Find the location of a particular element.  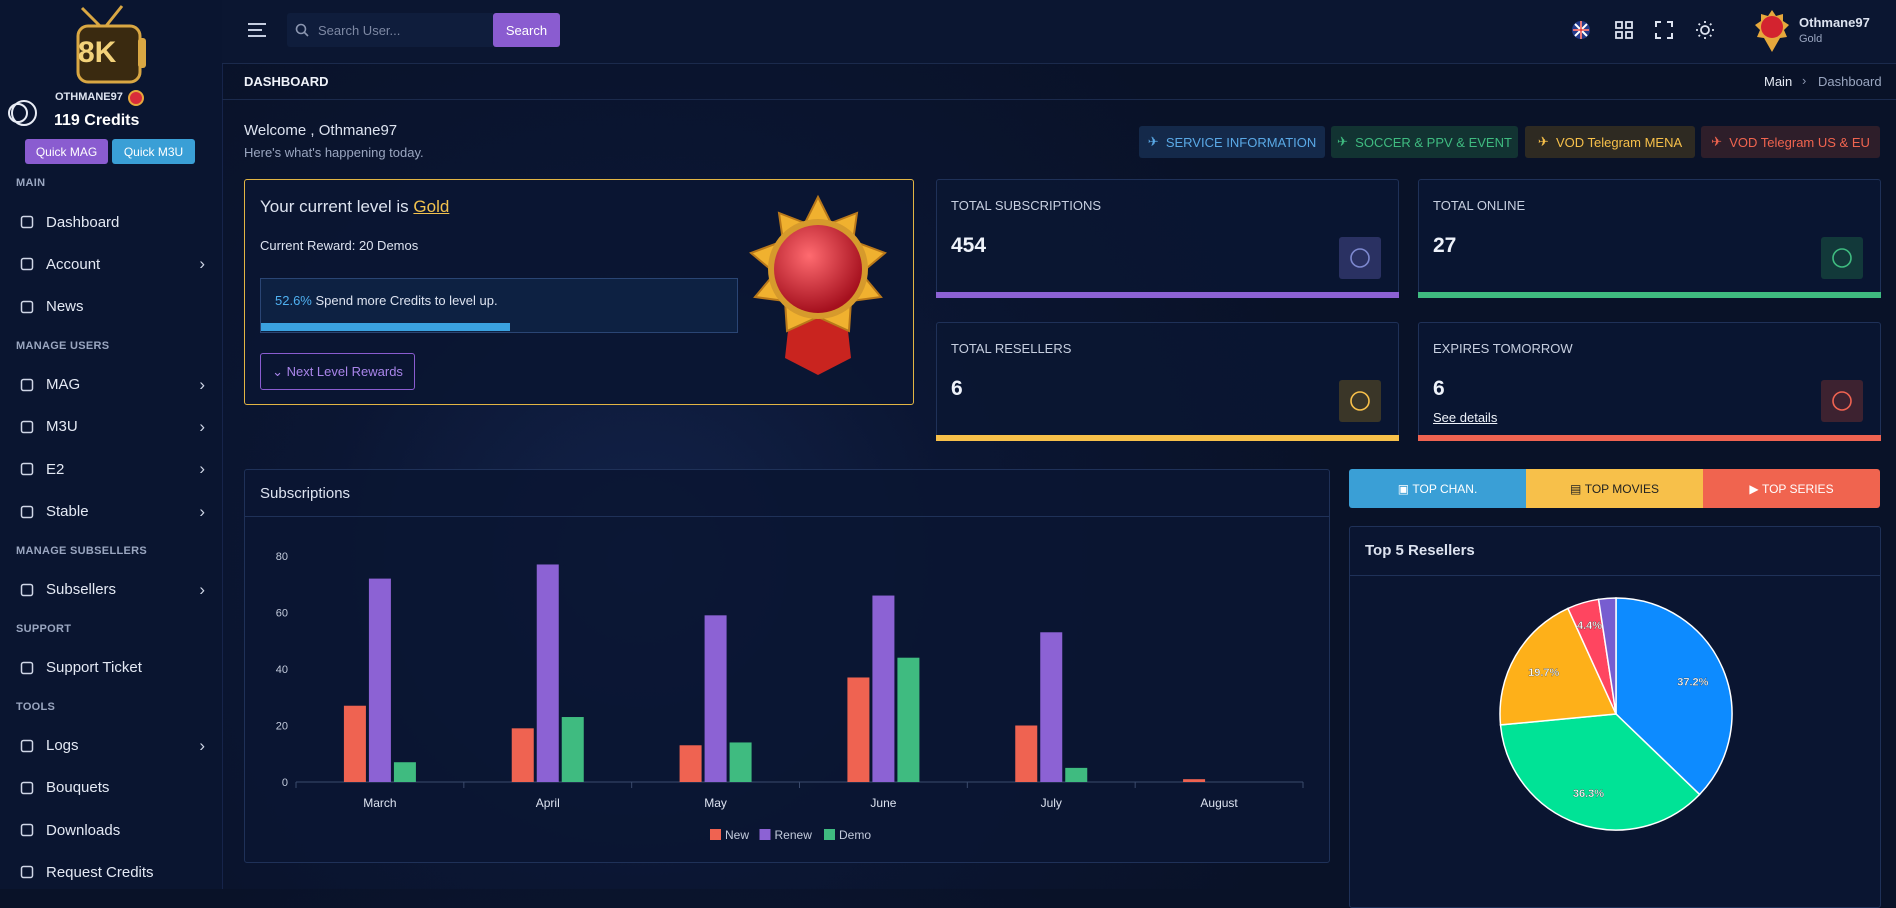

logo-art is located at coordinates (111, 44).